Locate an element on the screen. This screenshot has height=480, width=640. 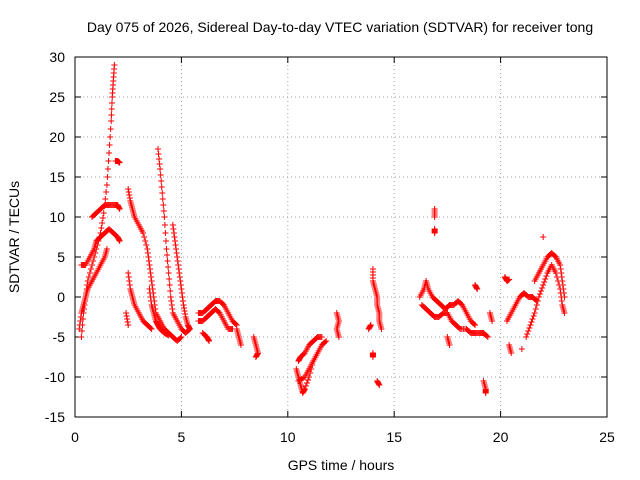
y-axis-label: SDTVAR / TECUs is located at coordinates (14, 237).